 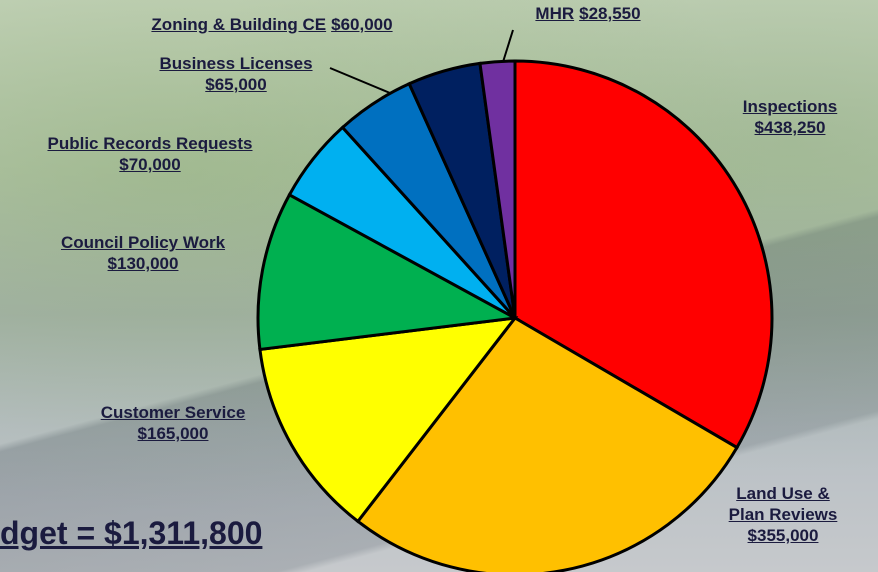 What do you see at coordinates (173, 433) in the screenshot?
I see `slice-value: $165,000` at bounding box center [173, 433].